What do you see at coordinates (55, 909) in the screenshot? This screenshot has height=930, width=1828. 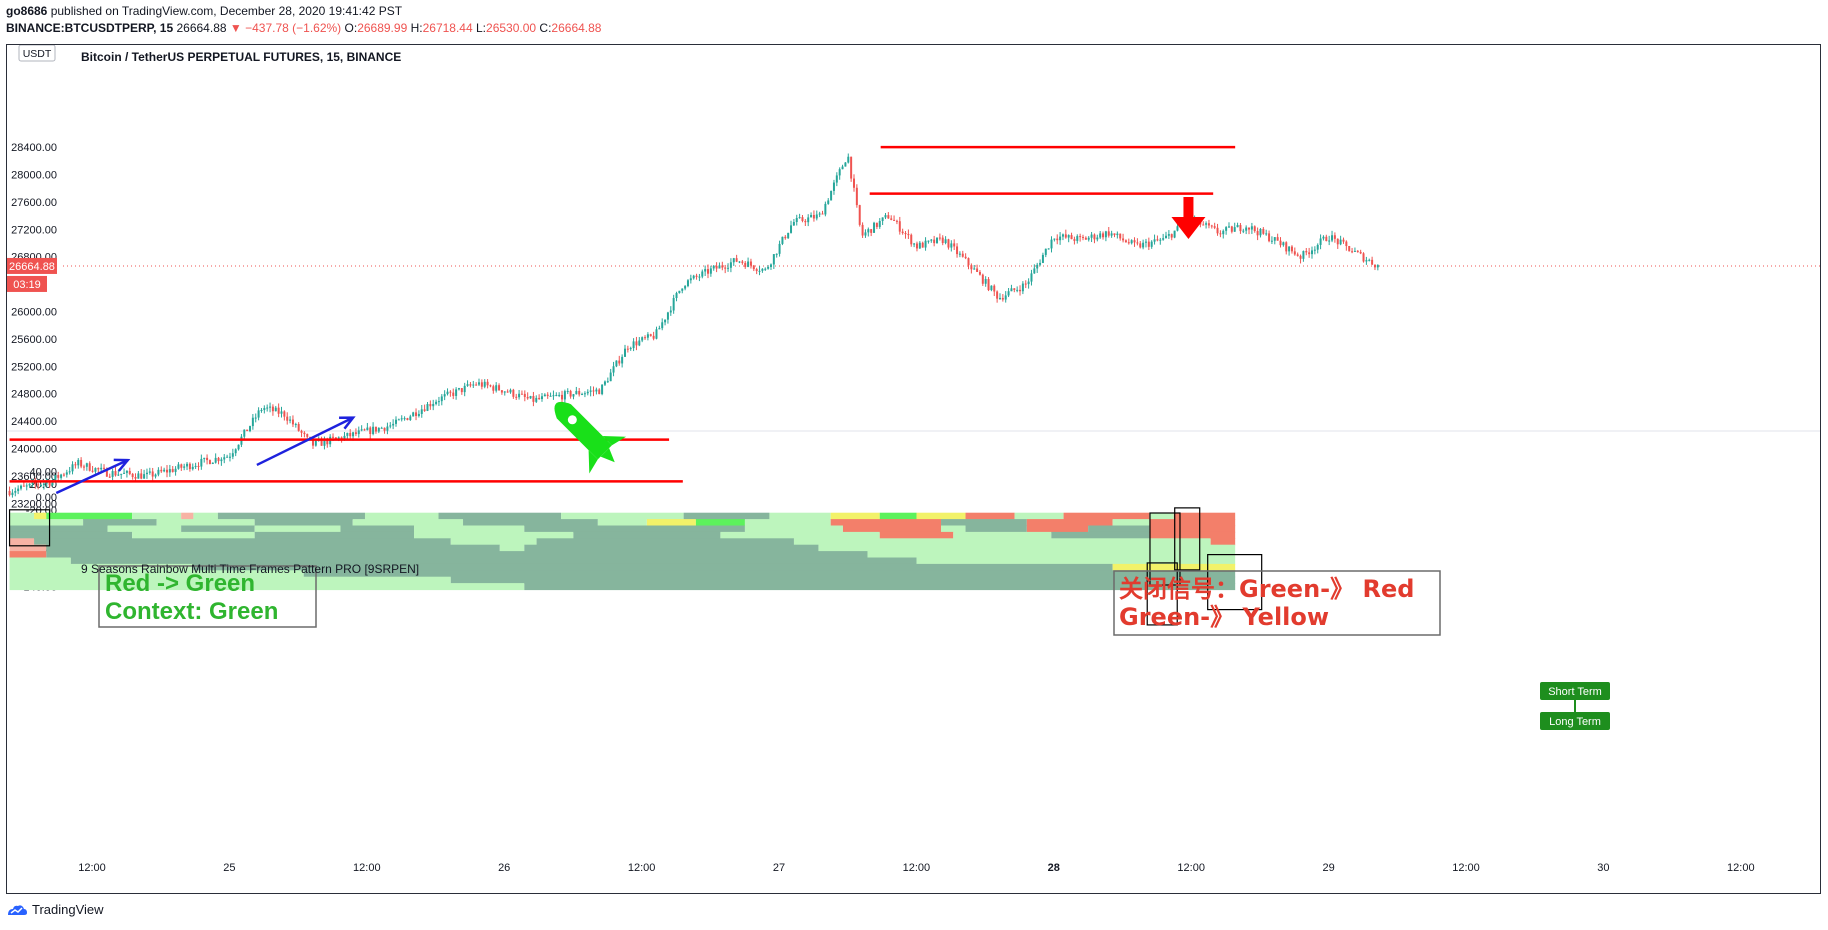 I see `footer-brand: TradingView` at bounding box center [55, 909].